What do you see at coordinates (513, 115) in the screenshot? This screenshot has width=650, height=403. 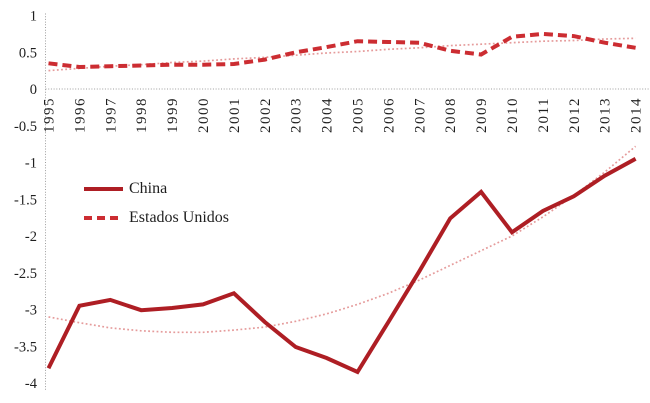 I see `x-tick-label: 2010` at bounding box center [513, 115].